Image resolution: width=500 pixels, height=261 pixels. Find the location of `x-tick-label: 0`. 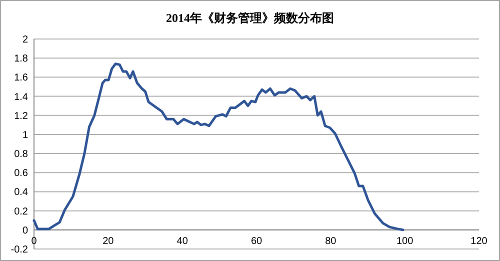

x-tick-label: 0 is located at coordinates (34, 241).